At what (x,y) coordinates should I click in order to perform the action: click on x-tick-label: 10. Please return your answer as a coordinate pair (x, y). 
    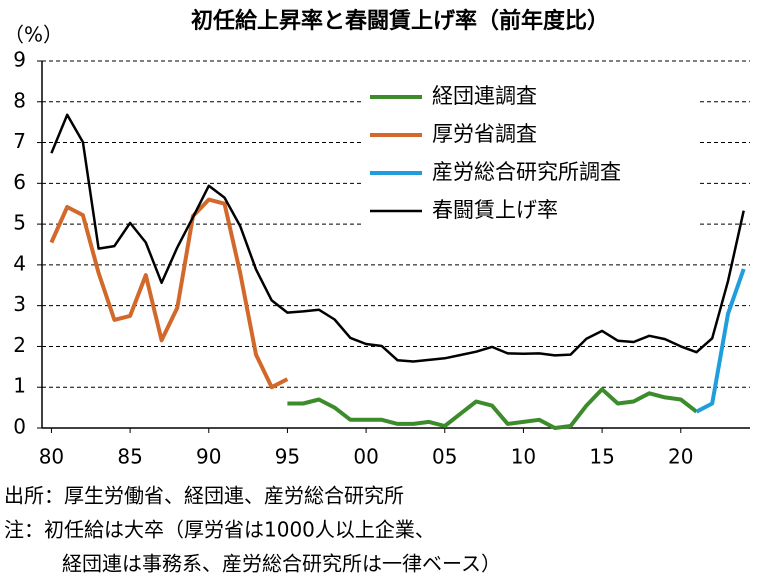
    Looking at the image, I should click on (523, 457).